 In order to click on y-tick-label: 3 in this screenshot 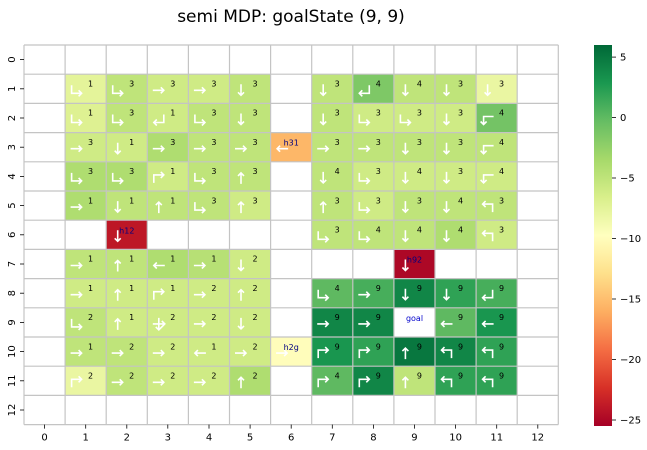, I will do `click(12, 147)`.